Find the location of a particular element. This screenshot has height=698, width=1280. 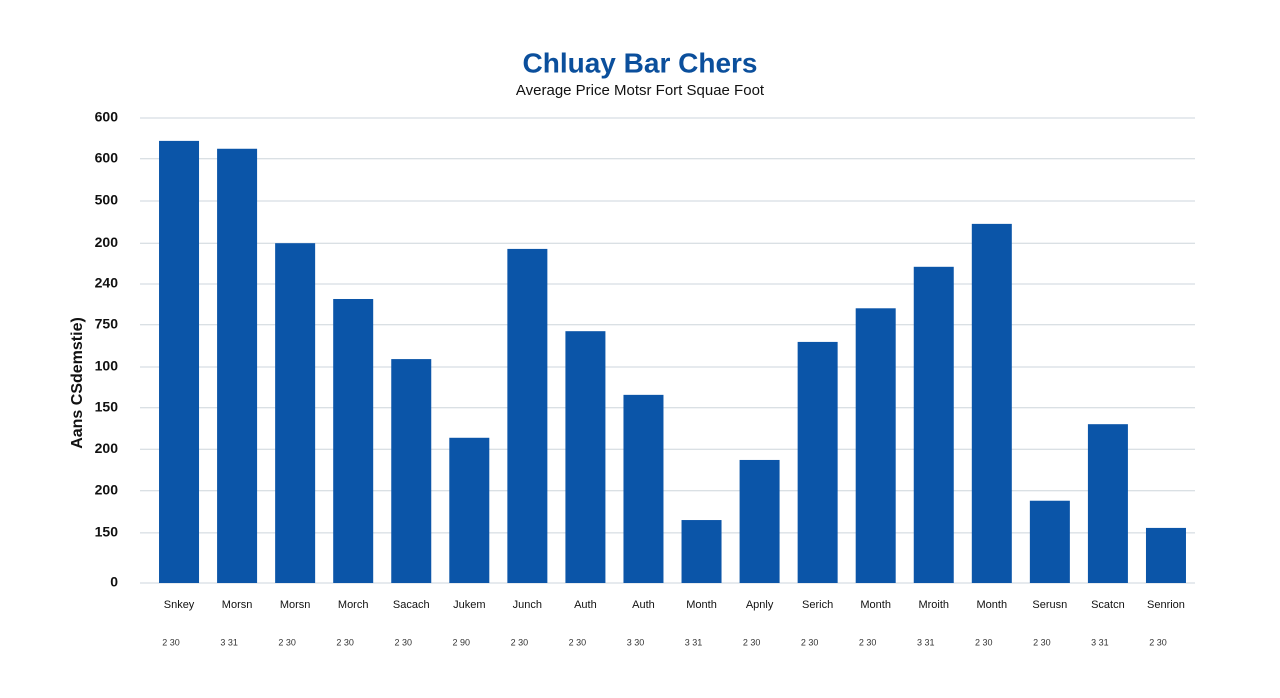

y-tick-label: 500 is located at coordinates (107, 200).